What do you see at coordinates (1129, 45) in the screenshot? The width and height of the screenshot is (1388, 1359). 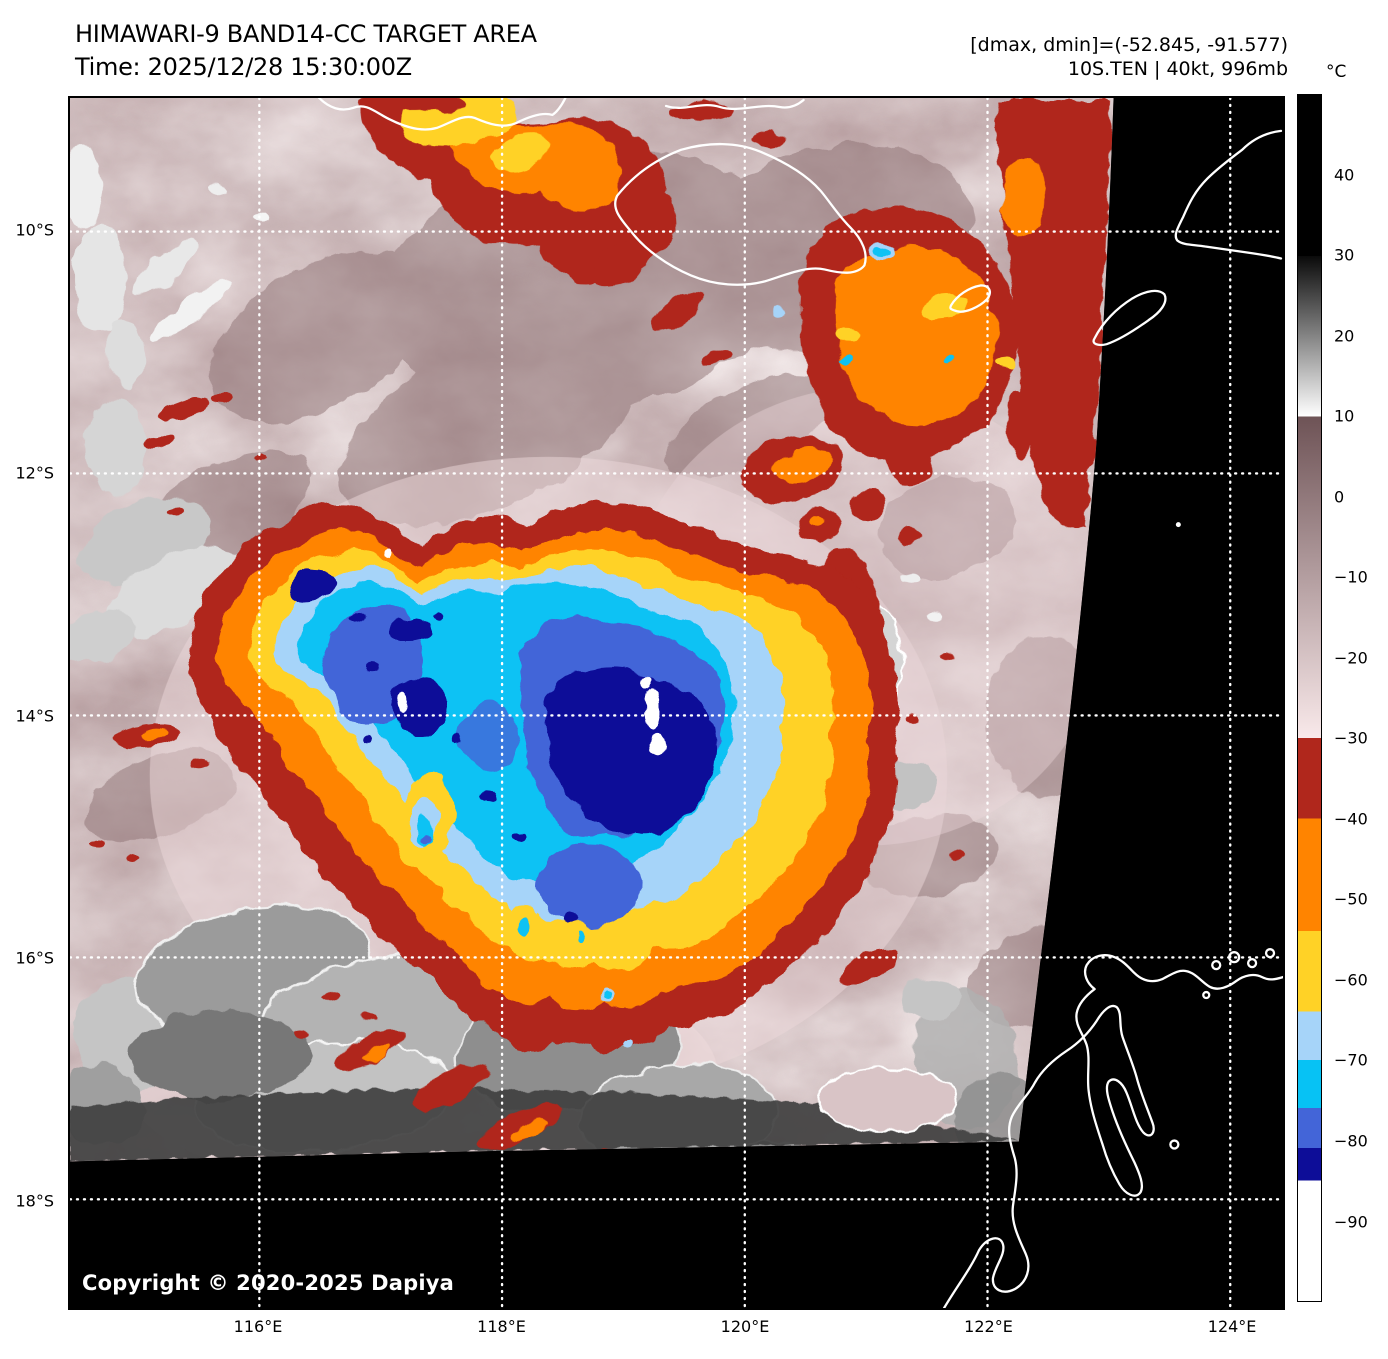 I see `dmax-dmin-label: [dmax, dmin]=(-52.845, -91.577)` at bounding box center [1129, 45].